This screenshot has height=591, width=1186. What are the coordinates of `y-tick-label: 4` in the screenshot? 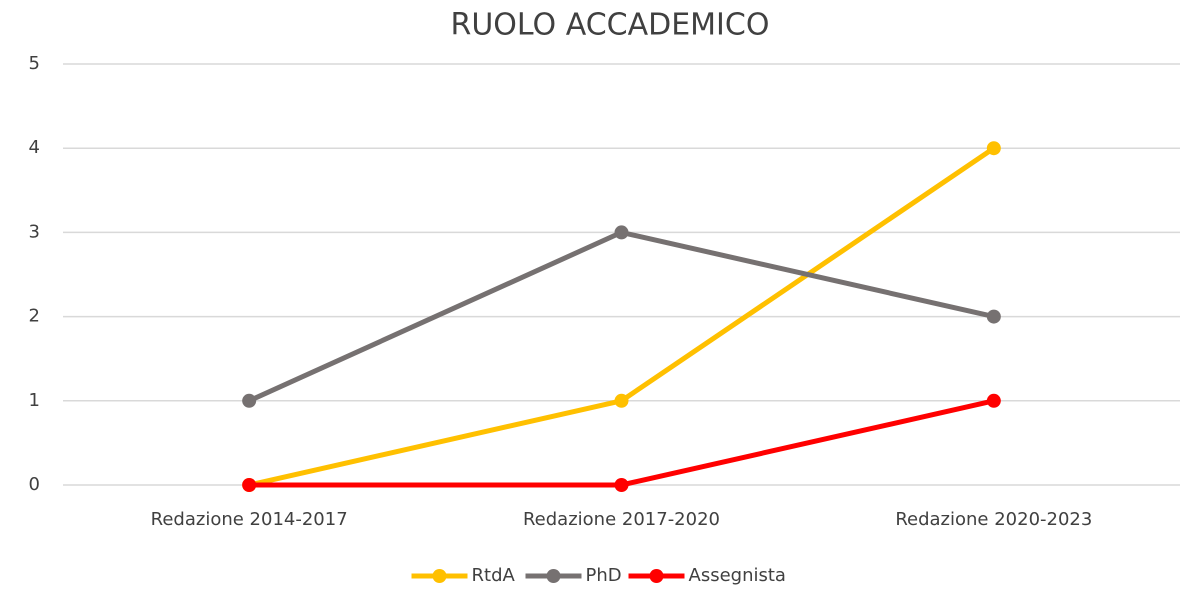 It's located at (34, 147).